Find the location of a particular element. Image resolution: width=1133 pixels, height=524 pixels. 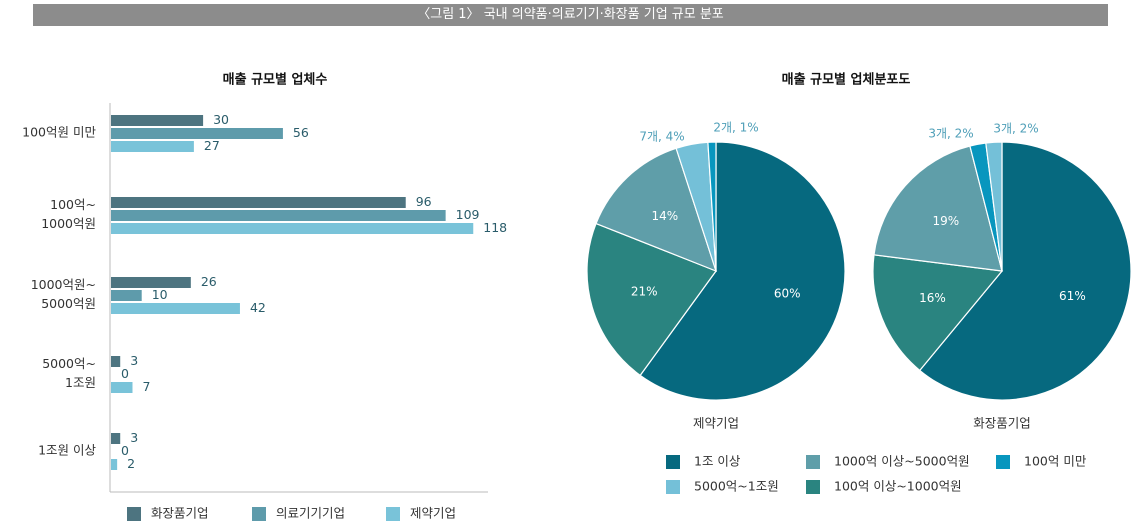

legend-label: 5000억~1조원 is located at coordinates (736, 486).